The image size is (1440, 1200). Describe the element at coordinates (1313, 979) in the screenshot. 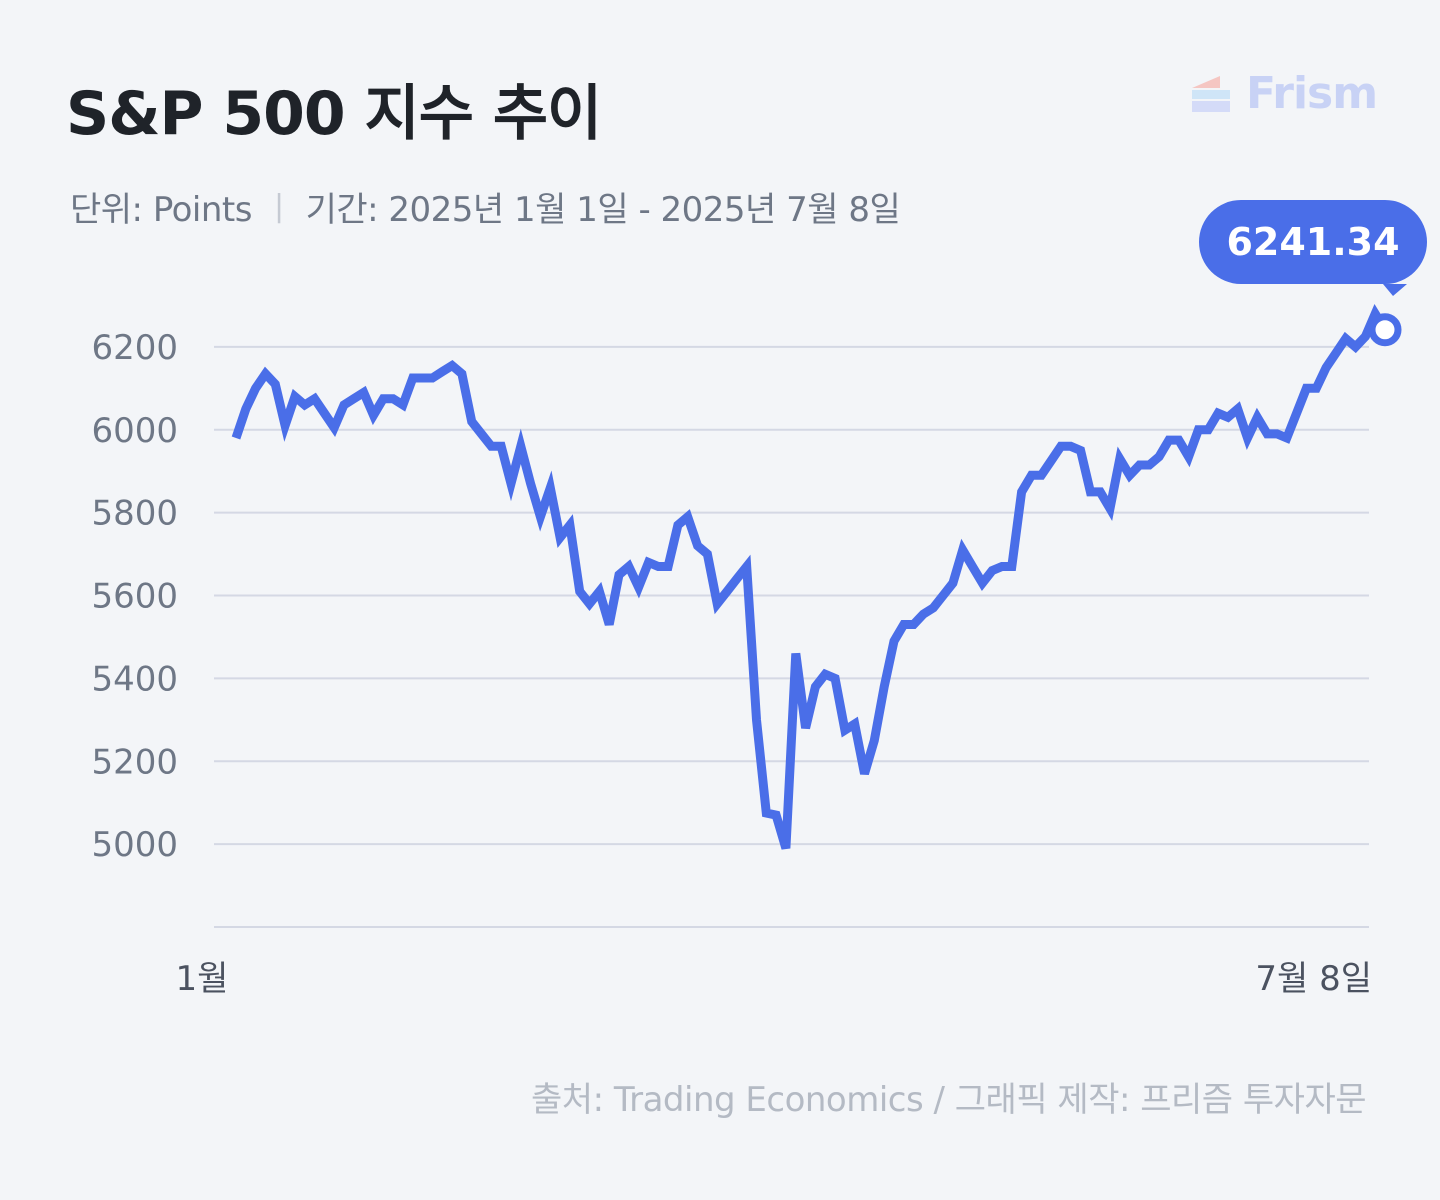

I see `x-tick-label-end: 7월 8일` at that location.